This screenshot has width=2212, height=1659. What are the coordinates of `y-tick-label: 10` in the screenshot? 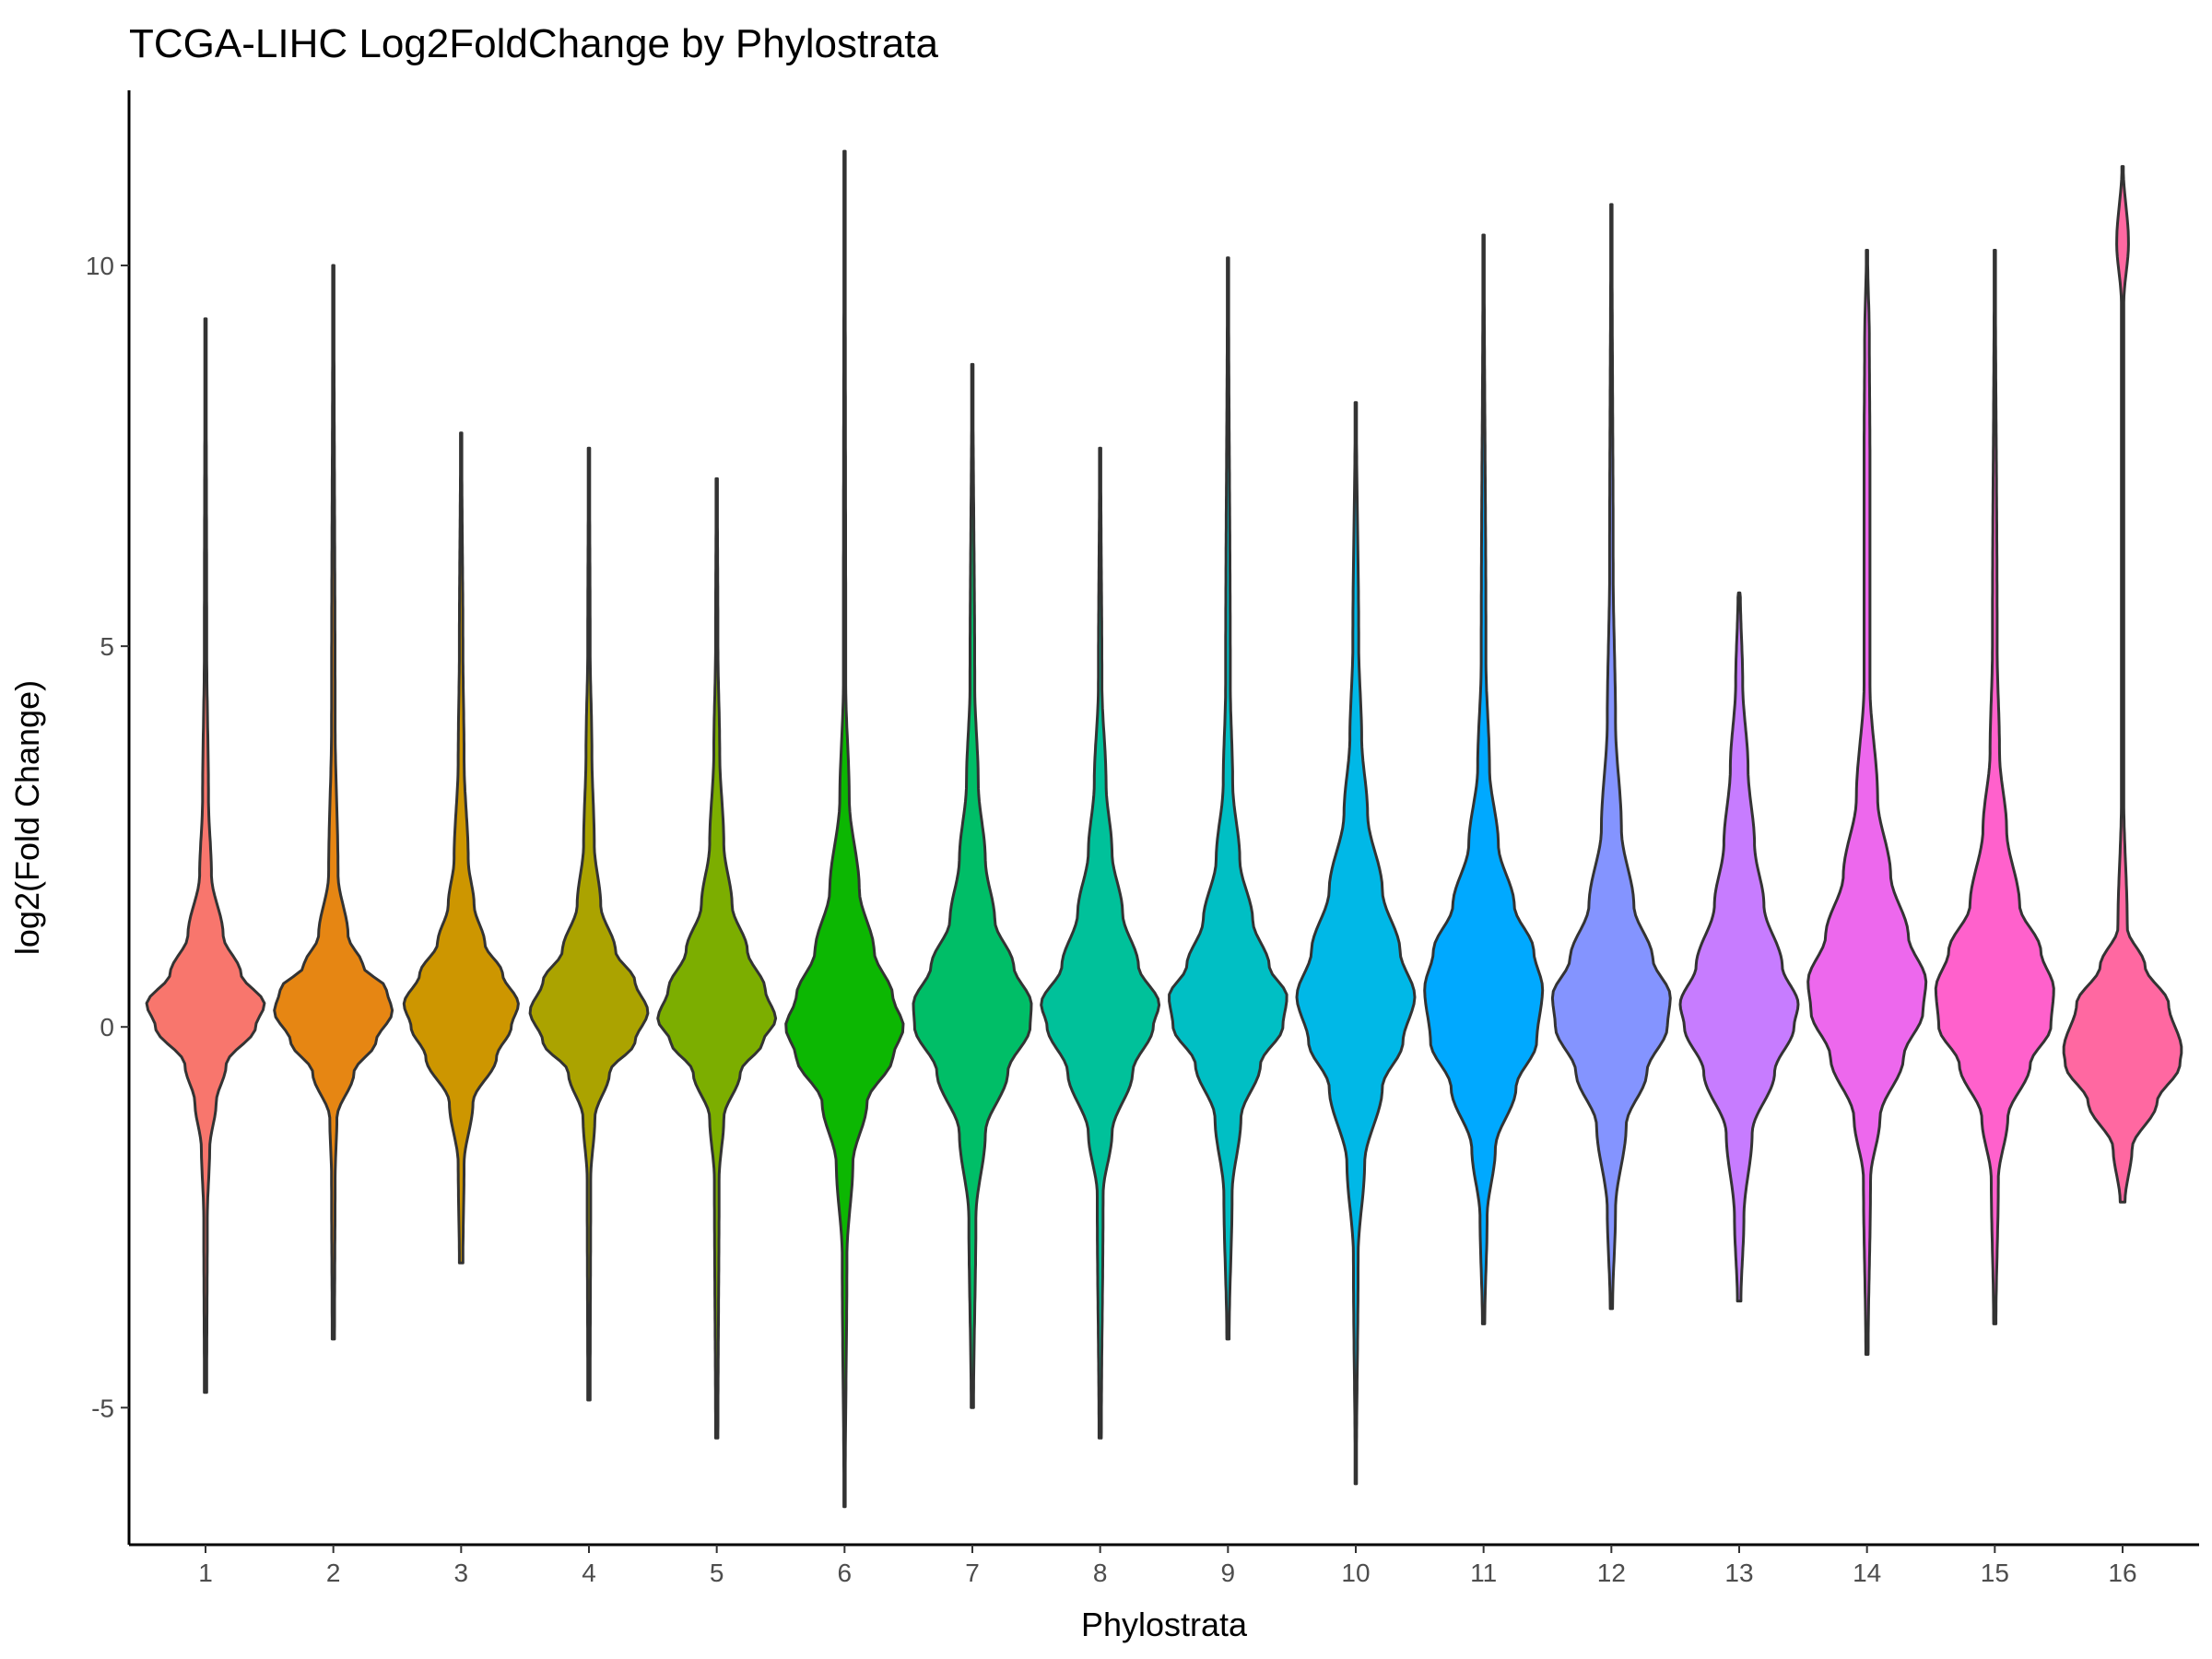 It's located at (100, 266).